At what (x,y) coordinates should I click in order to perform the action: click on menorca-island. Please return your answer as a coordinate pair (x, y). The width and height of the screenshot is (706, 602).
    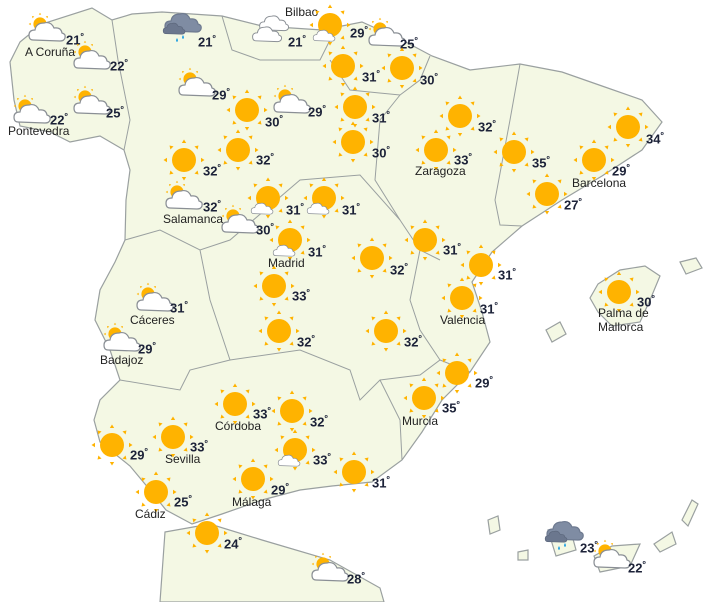
    Looking at the image, I should click on (691, 266).